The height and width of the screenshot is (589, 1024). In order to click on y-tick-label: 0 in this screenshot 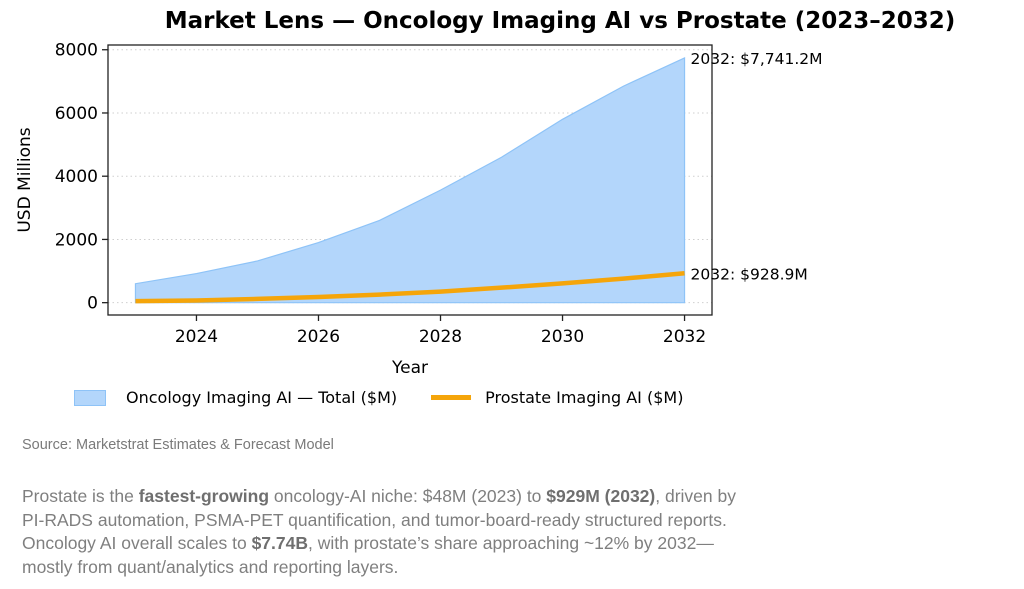, I will do `click(92, 304)`.